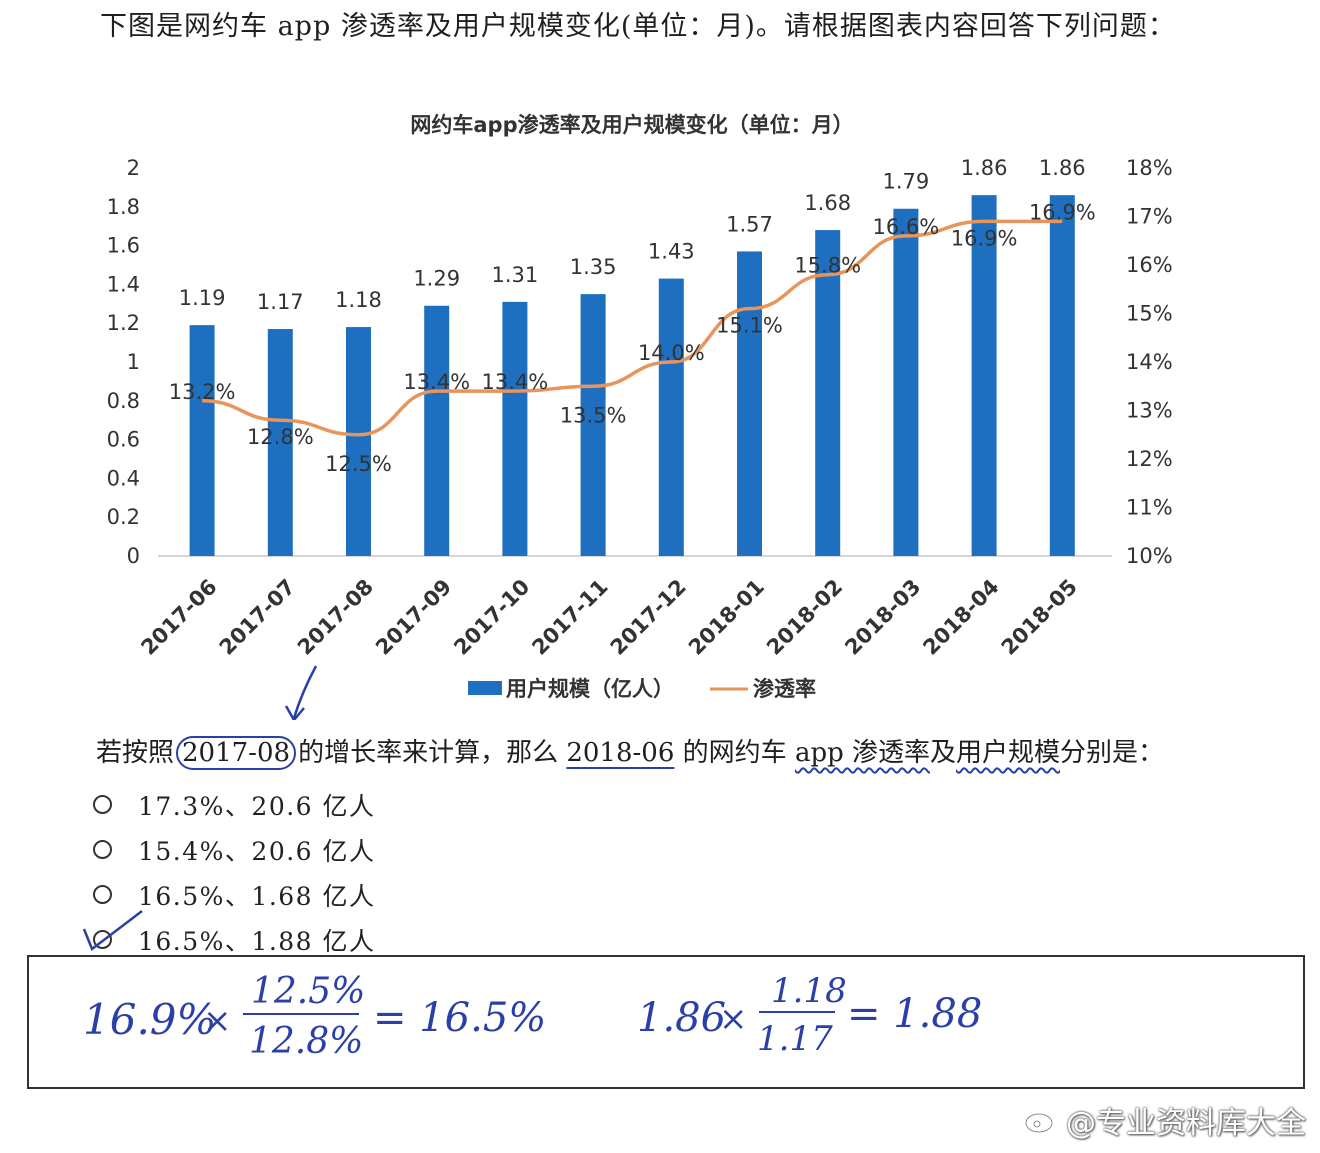 The height and width of the screenshot is (1153, 1320). What do you see at coordinates (236, 753) in the screenshot?
I see `question-month-ref: 2017-08` at bounding box center [236, 753].